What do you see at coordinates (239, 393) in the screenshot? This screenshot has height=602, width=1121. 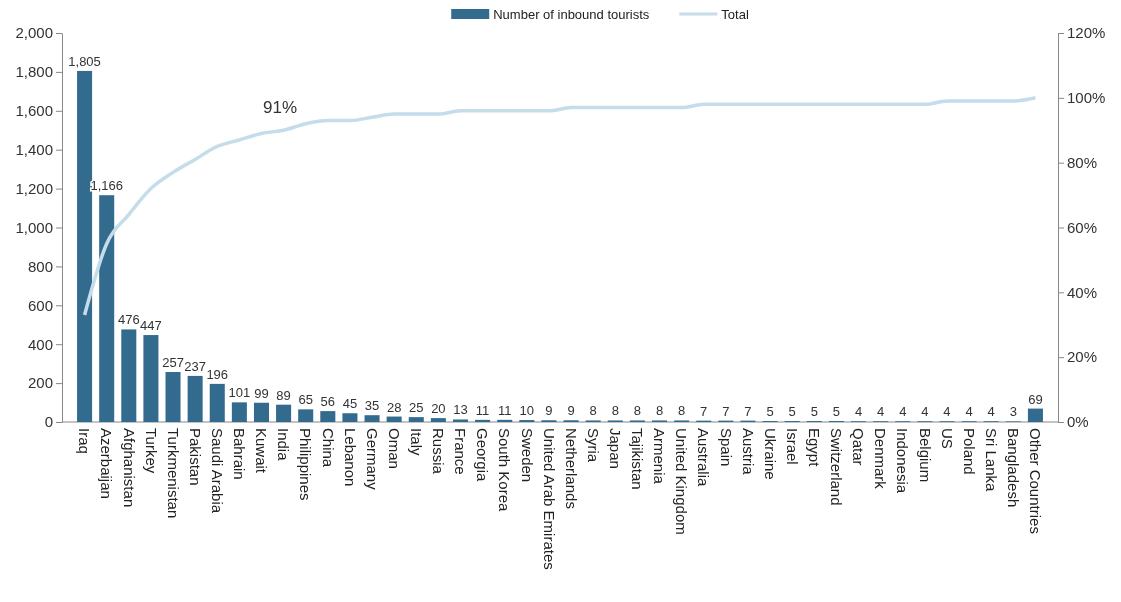 I see `data-label: 101` at bounding box center [239, 393].